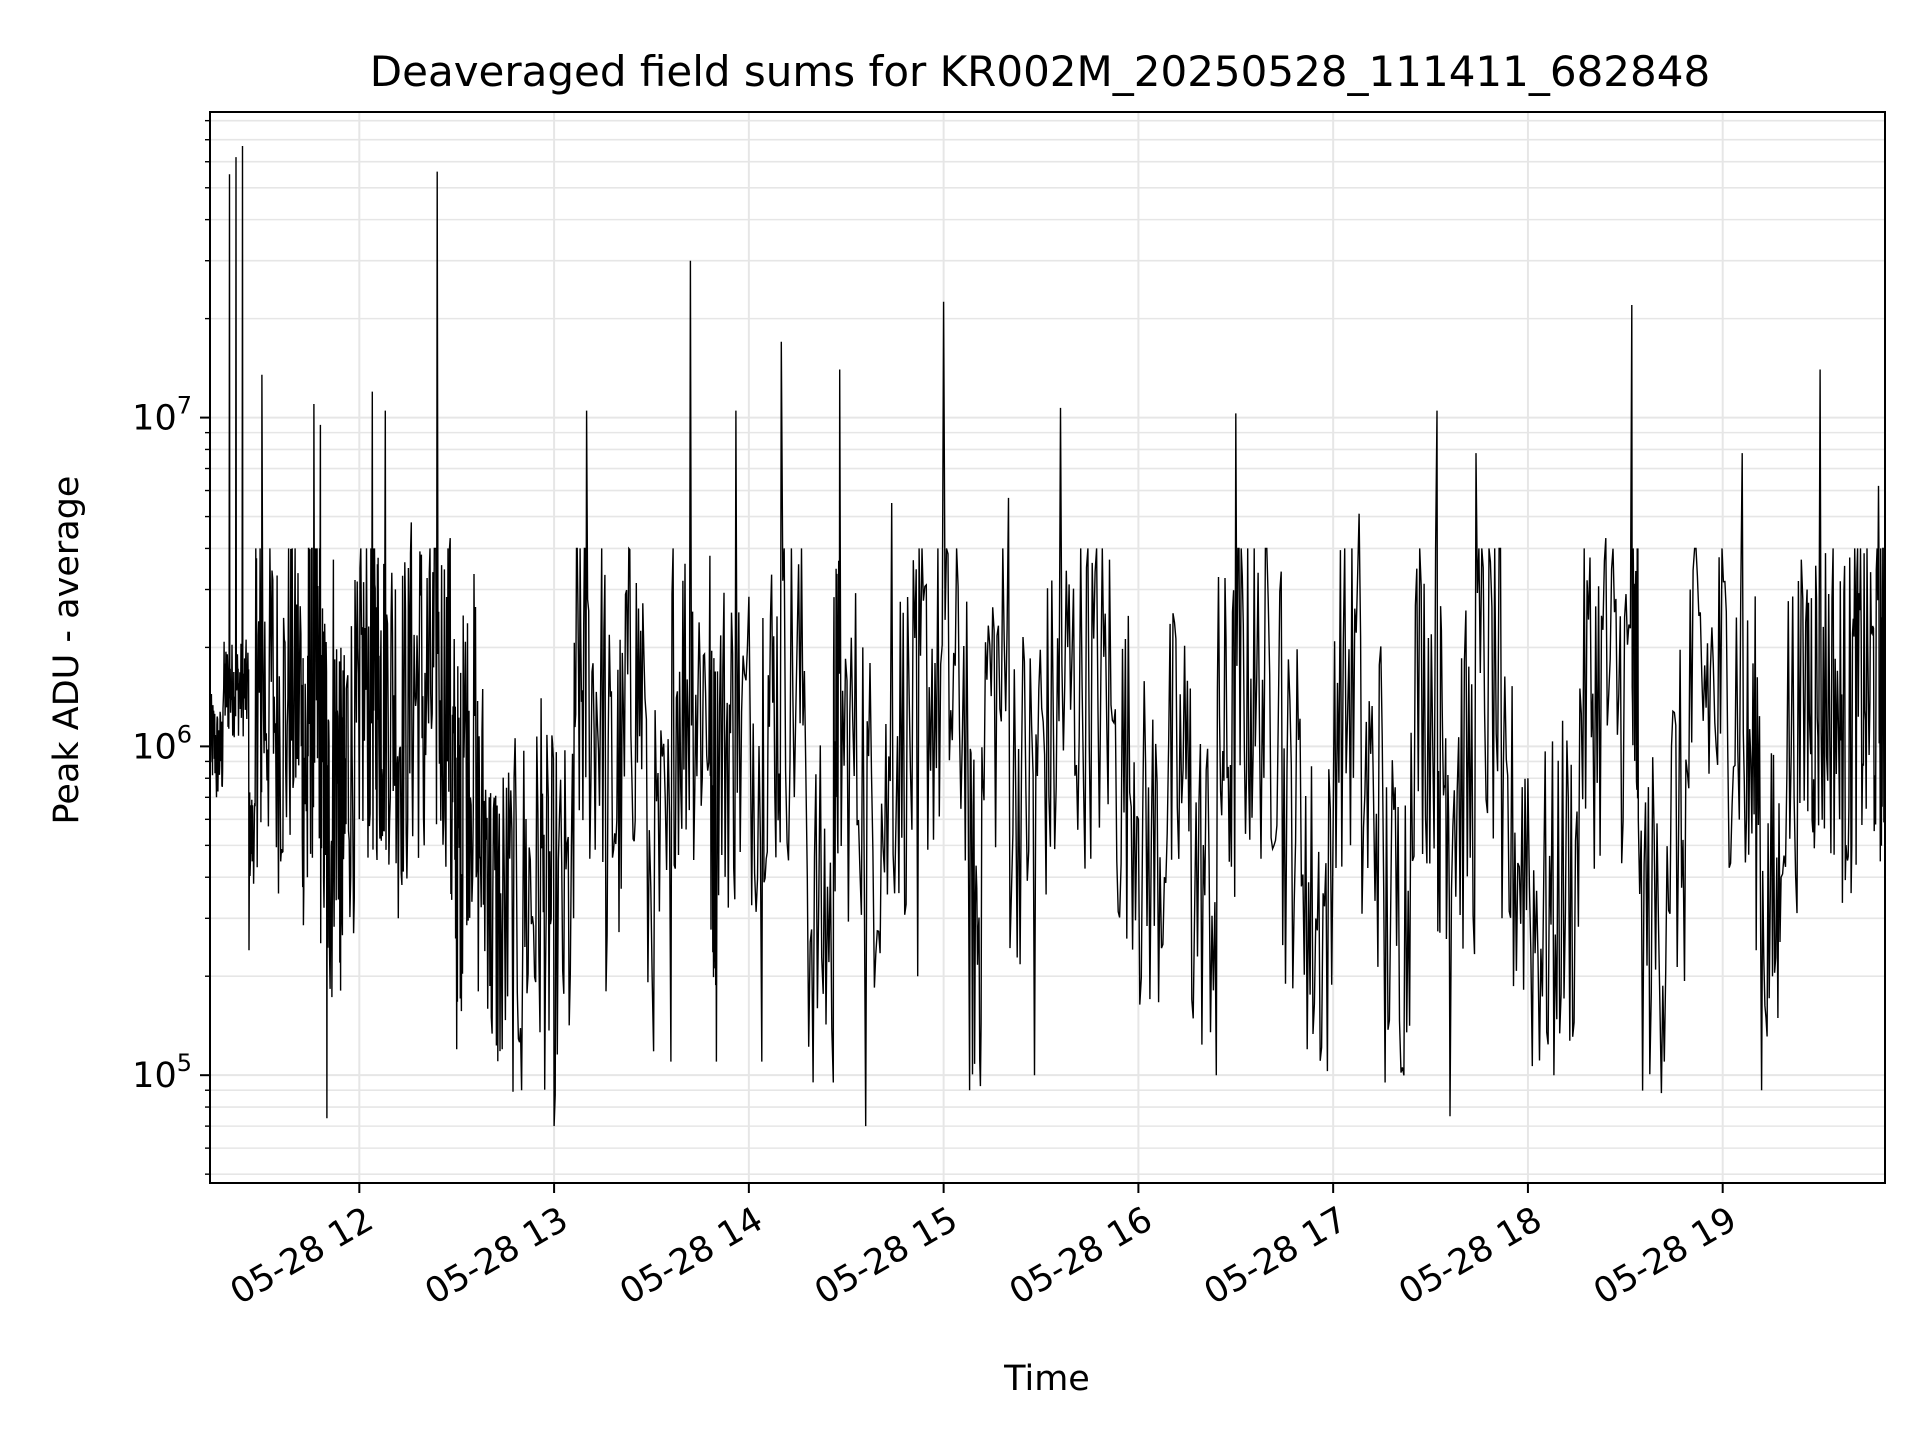 This screenshot has height=1440, width=1920. Describe the element at coordinates (162, 1072) in the screenshot. I see `y-tick-label: 10⁵` at that location.